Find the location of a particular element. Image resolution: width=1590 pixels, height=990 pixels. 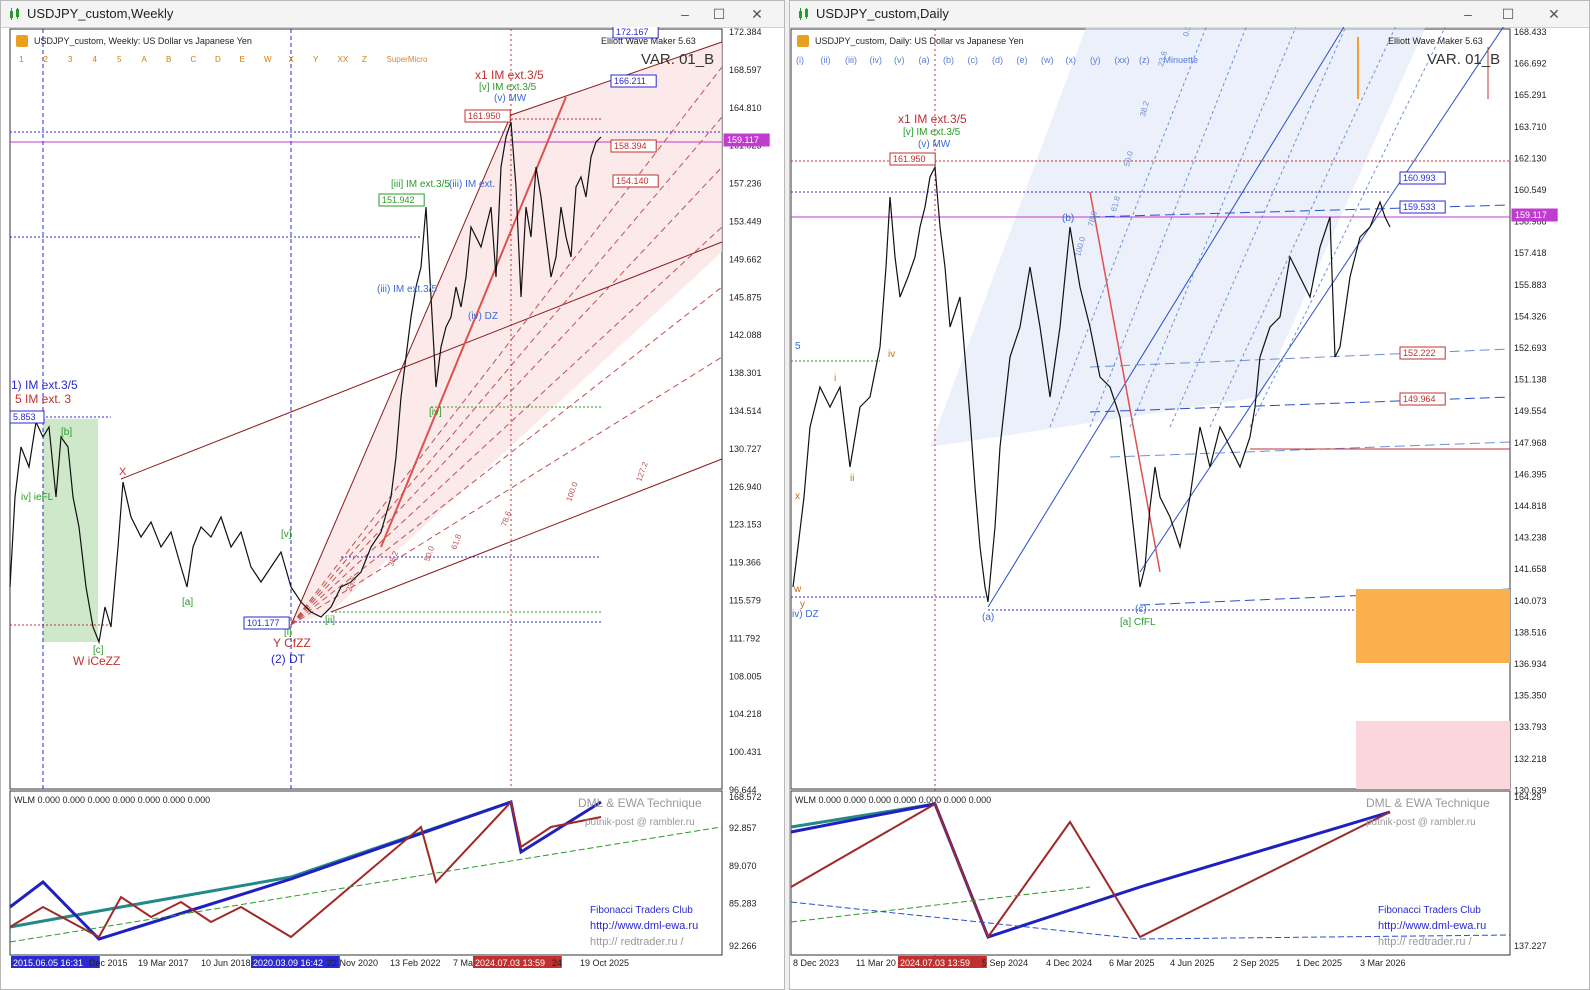

price-tick: 92.857 is located at coordinates (743, 828).